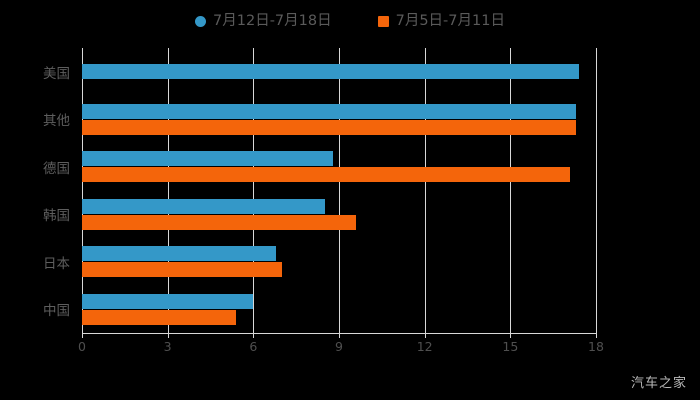 The height and width of the screenshot is (400, 700). I want to click on legend-item-series-a: 7月12日-7月18日, so click(263, 21).